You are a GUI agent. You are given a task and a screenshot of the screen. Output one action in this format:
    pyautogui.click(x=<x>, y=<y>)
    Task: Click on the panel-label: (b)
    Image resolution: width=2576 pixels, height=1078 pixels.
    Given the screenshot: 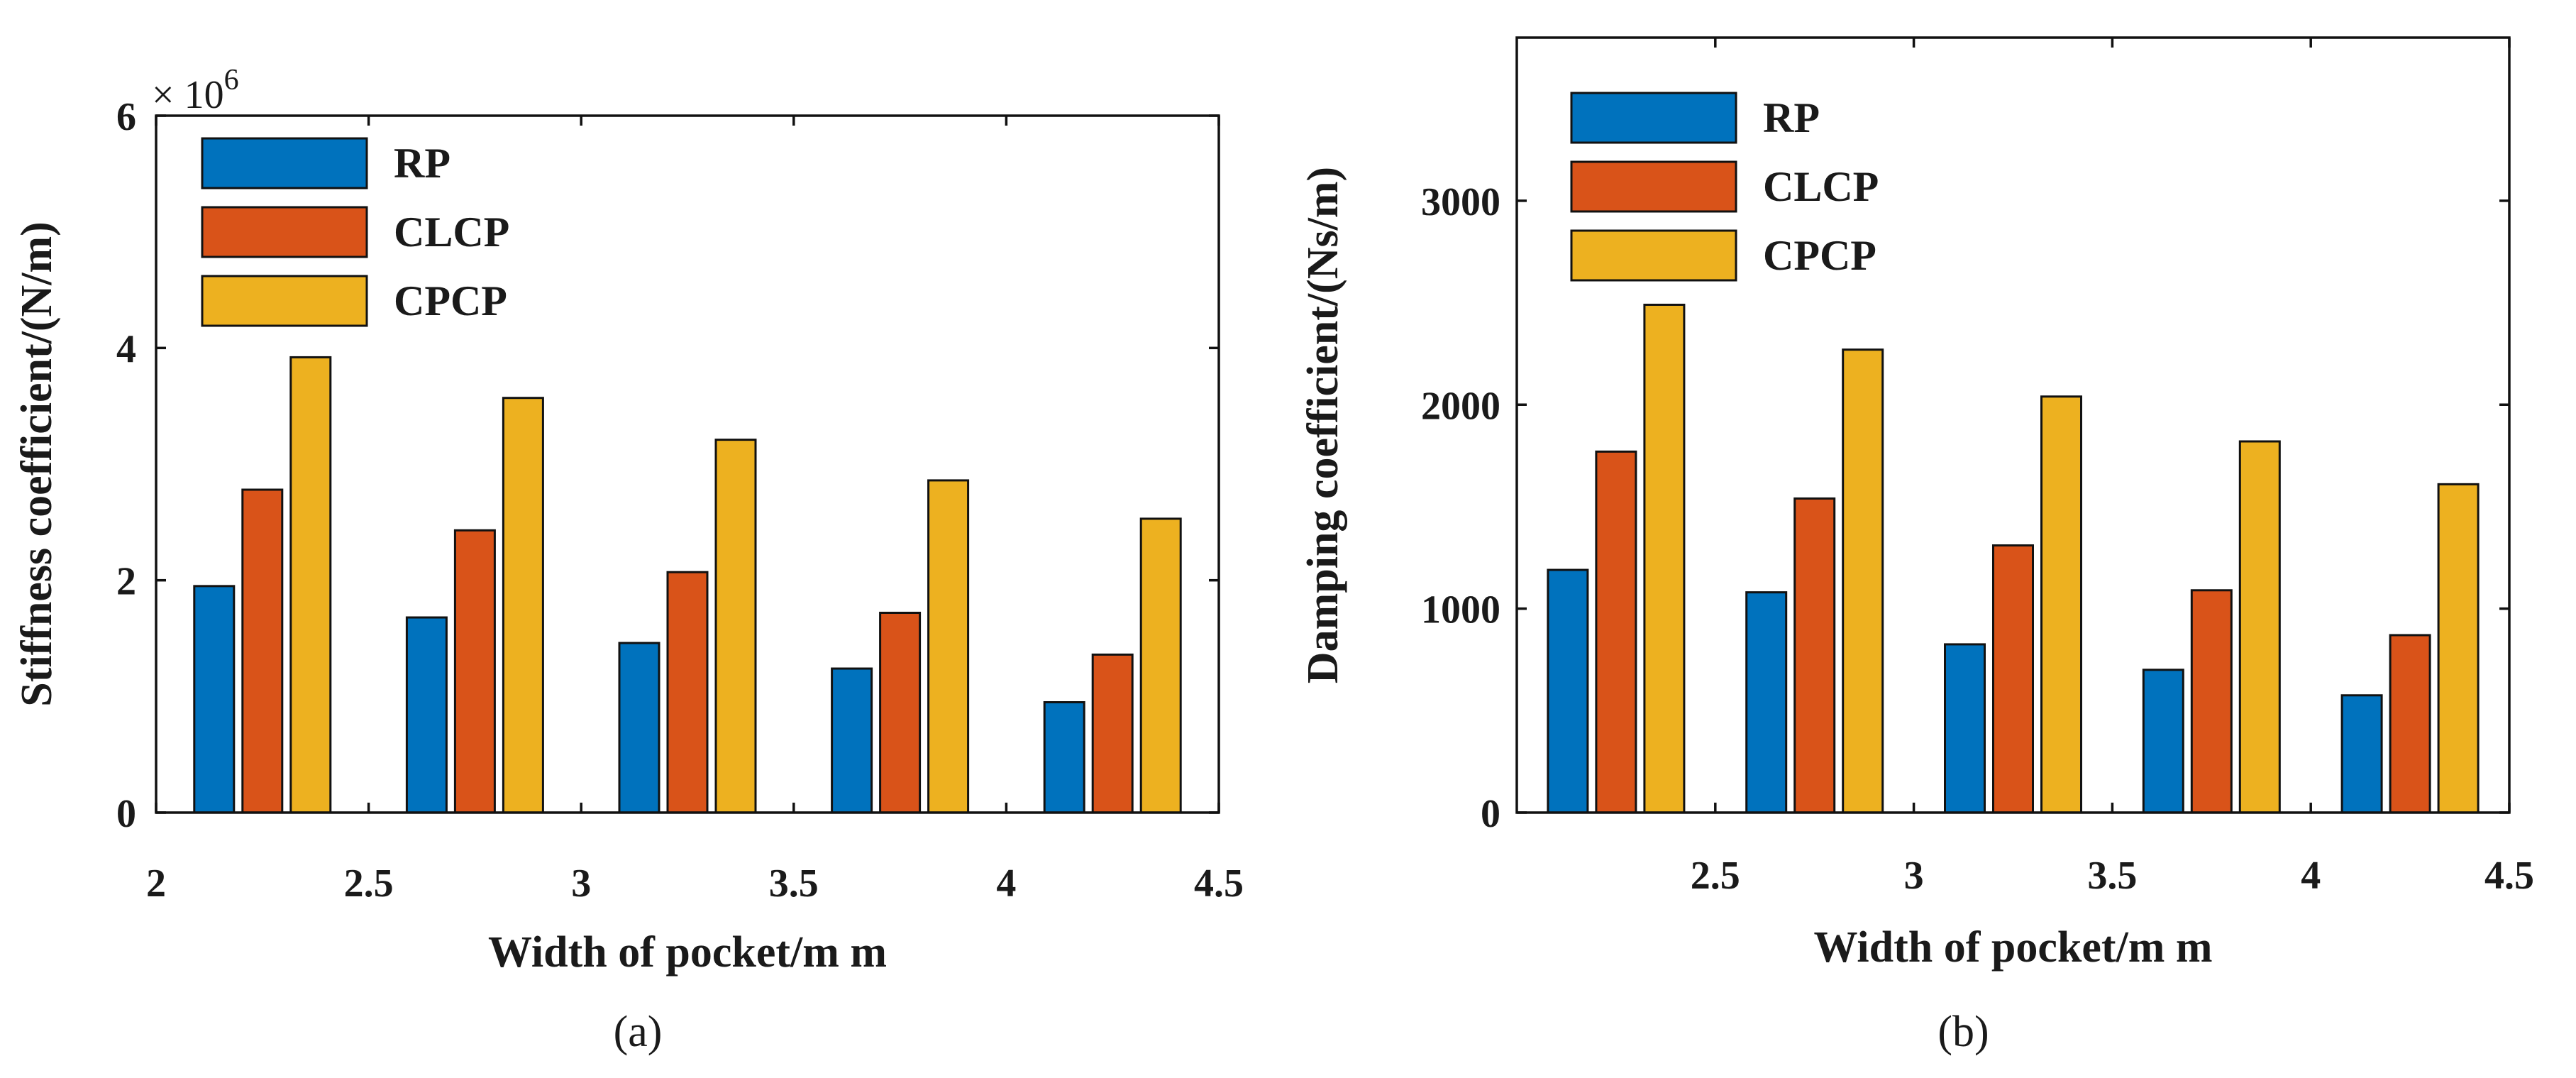 What is the action you would take?
    pyautogui.click(x=1963, y=1032)
    